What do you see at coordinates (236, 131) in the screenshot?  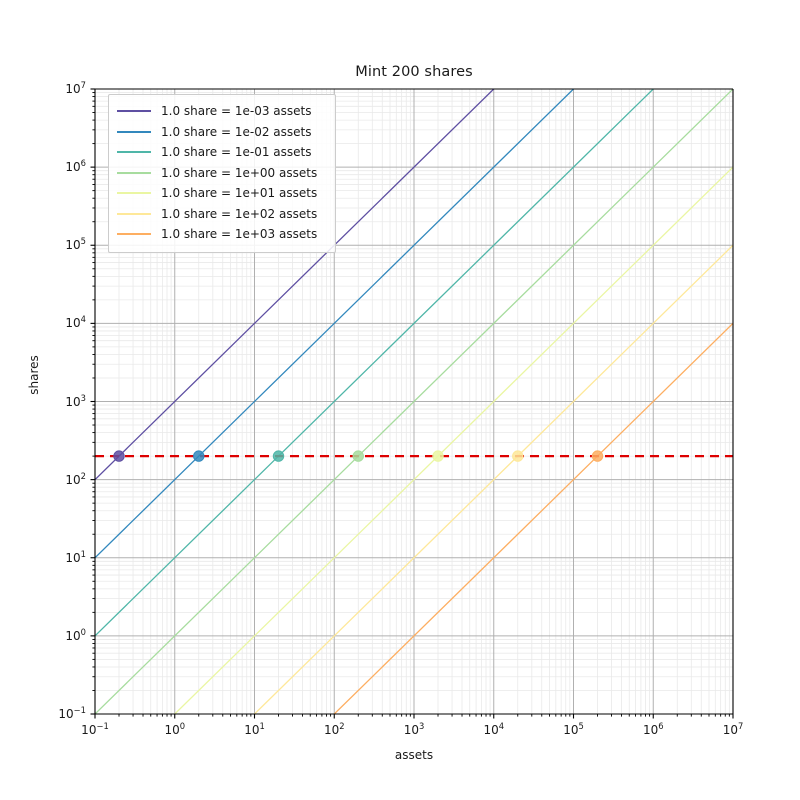 I see `legend-label: 1.0 share = 1e-02 assets` at bounding box center [236, 131].